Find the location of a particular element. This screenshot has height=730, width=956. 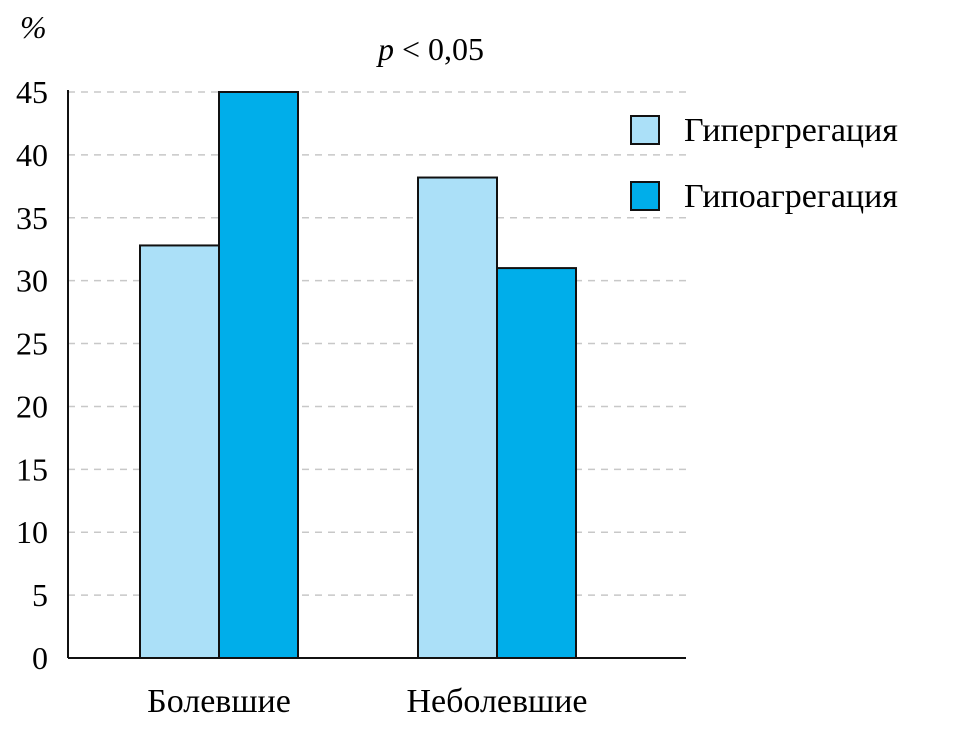

y-tick-label: 0 is located at coordinates (40, 658).